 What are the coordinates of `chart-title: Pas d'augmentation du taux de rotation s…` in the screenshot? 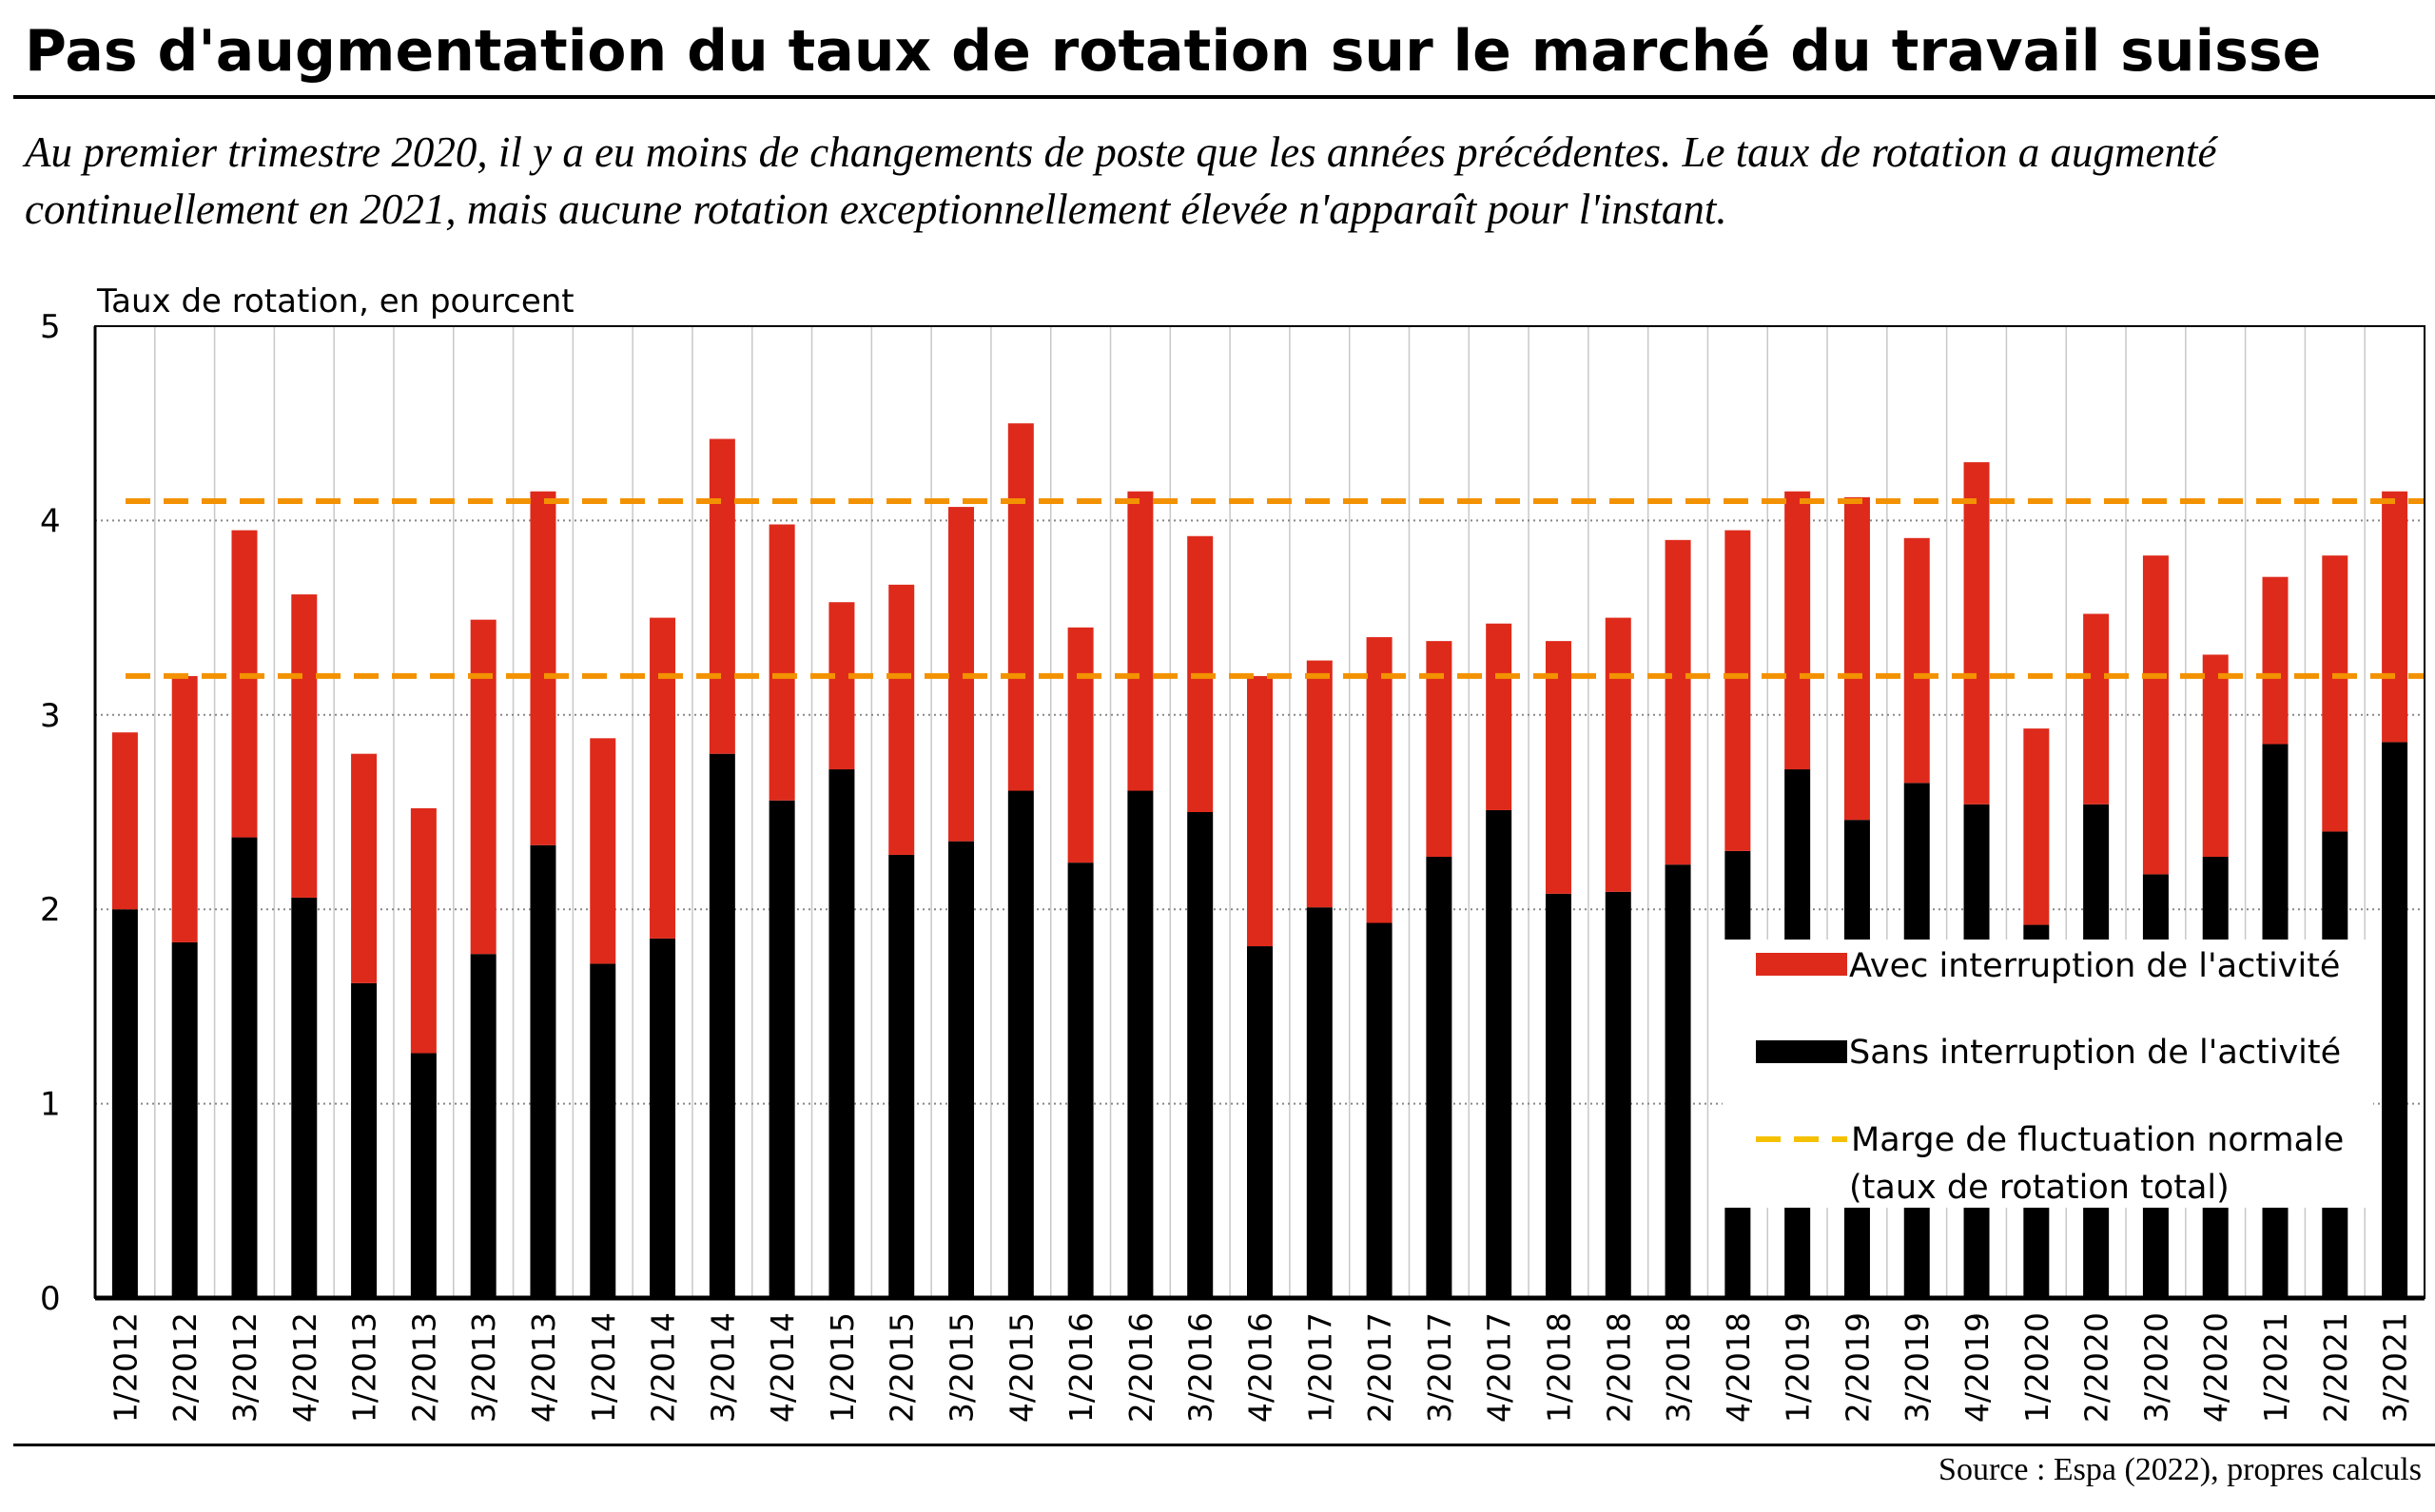 It's located at (1173, 51).